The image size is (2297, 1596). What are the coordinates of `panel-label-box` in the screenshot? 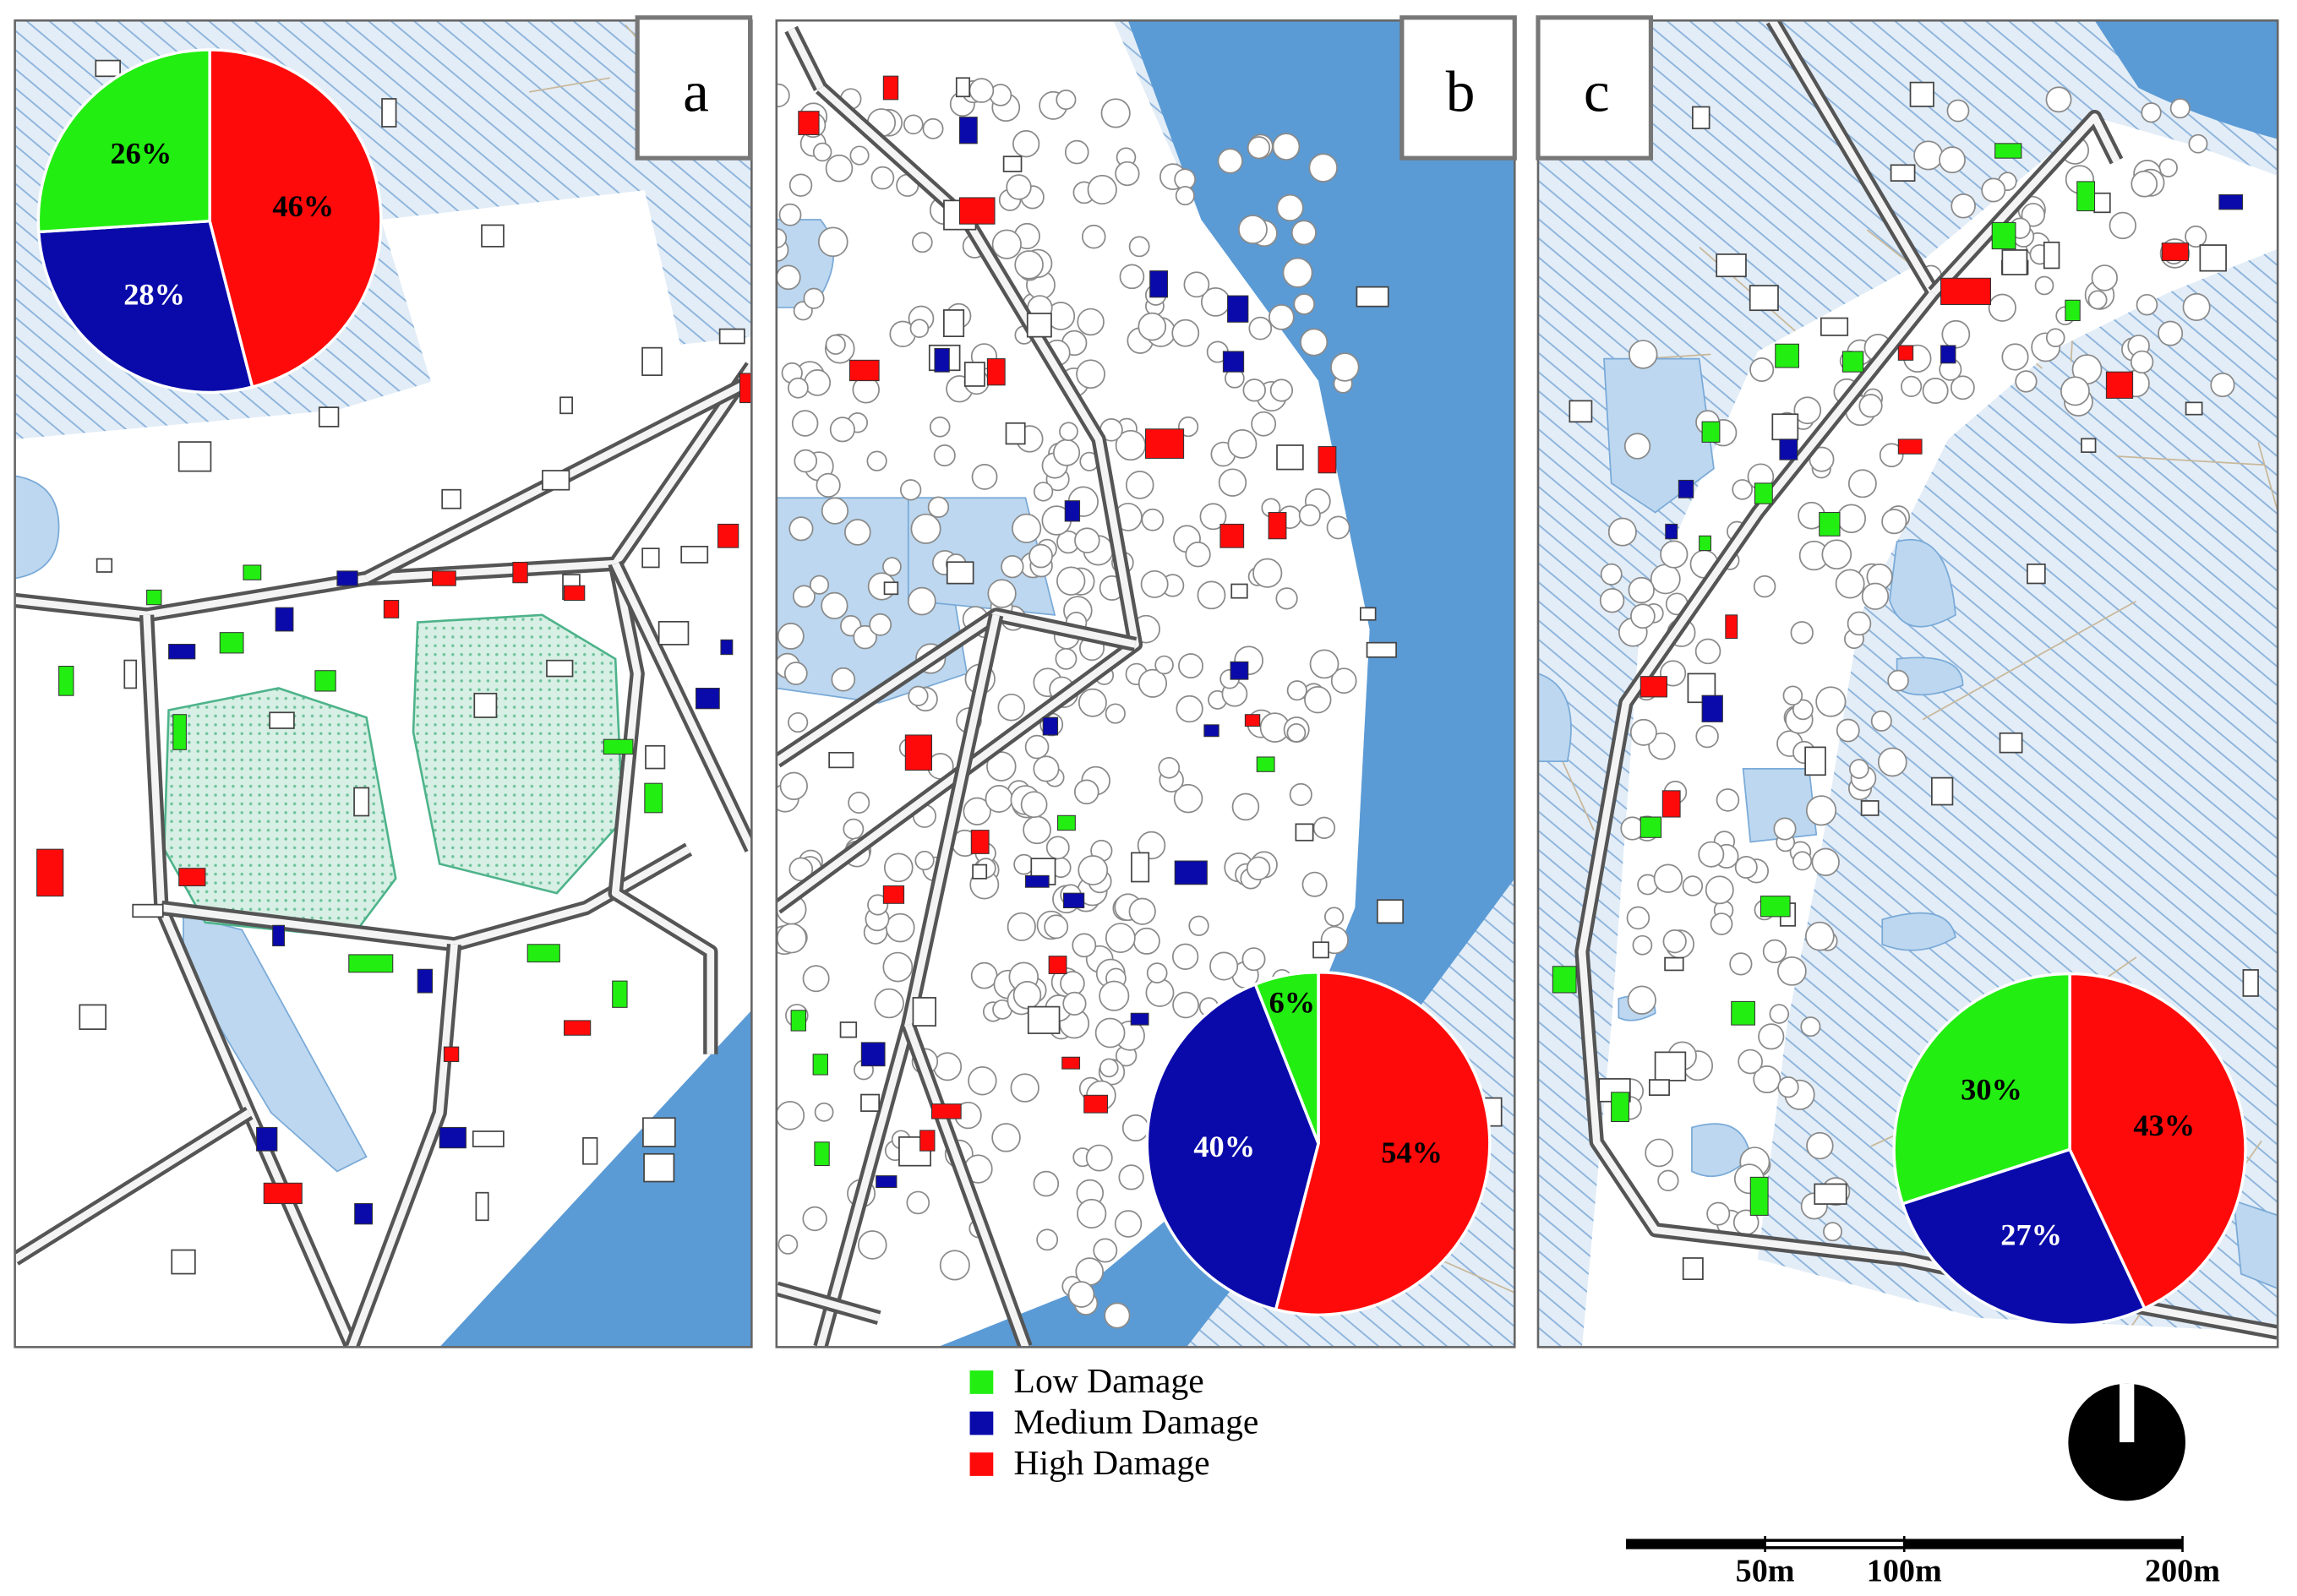 It's located at (1595, 88).